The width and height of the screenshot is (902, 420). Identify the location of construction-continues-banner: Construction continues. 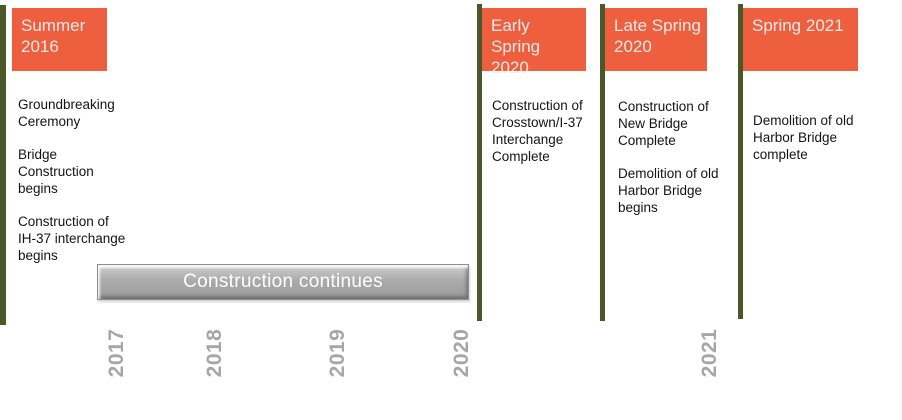
(283, 282).